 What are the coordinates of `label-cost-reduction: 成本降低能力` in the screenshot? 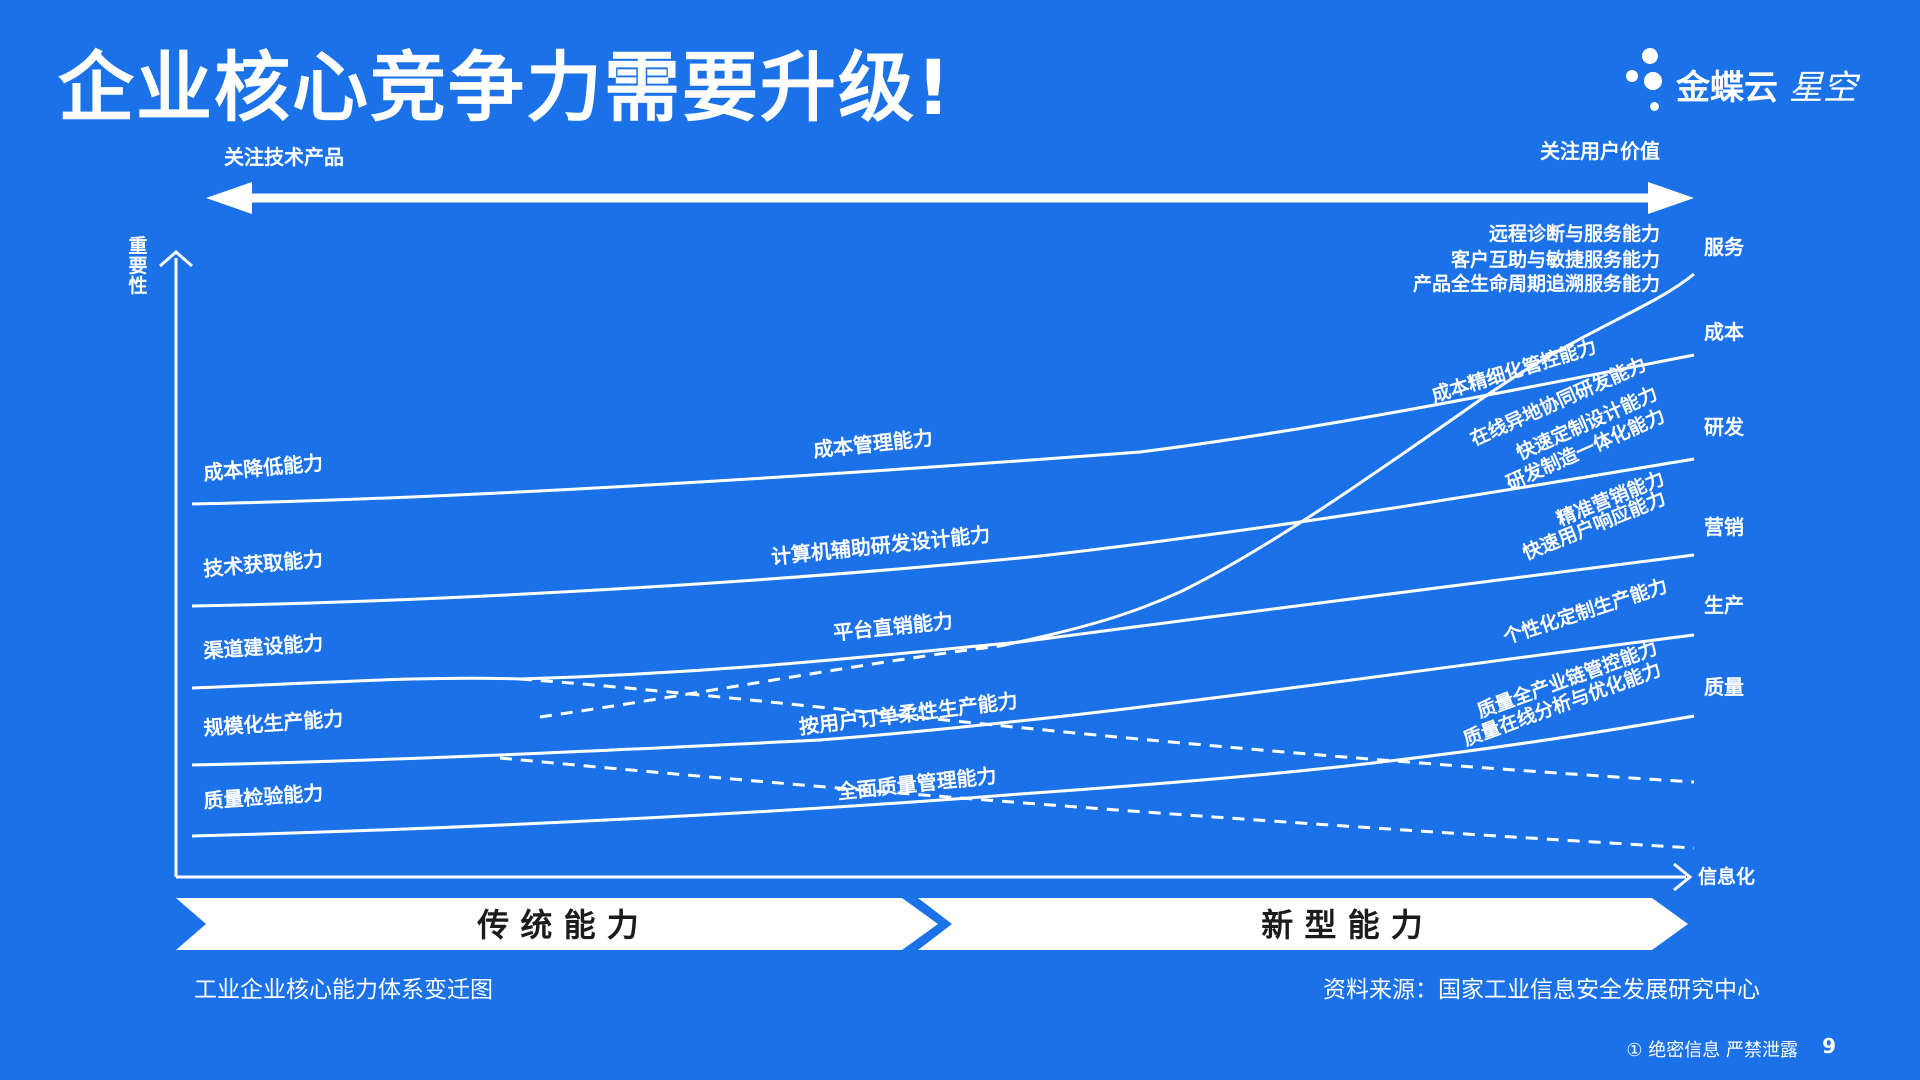 It's located at (263, 468).